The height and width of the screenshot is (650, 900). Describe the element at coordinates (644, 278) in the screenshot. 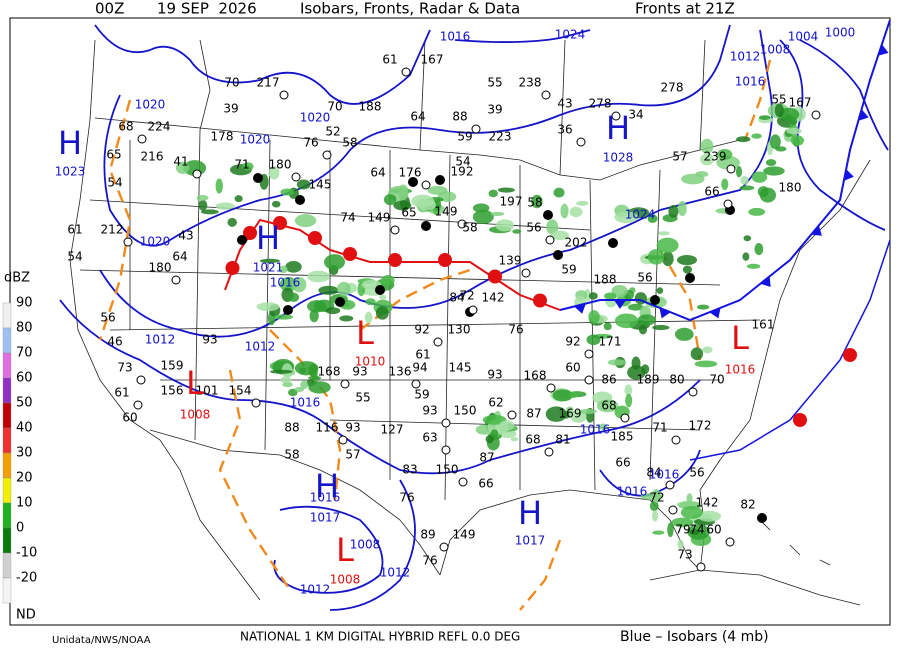

I see `station-value: 56` at that location.